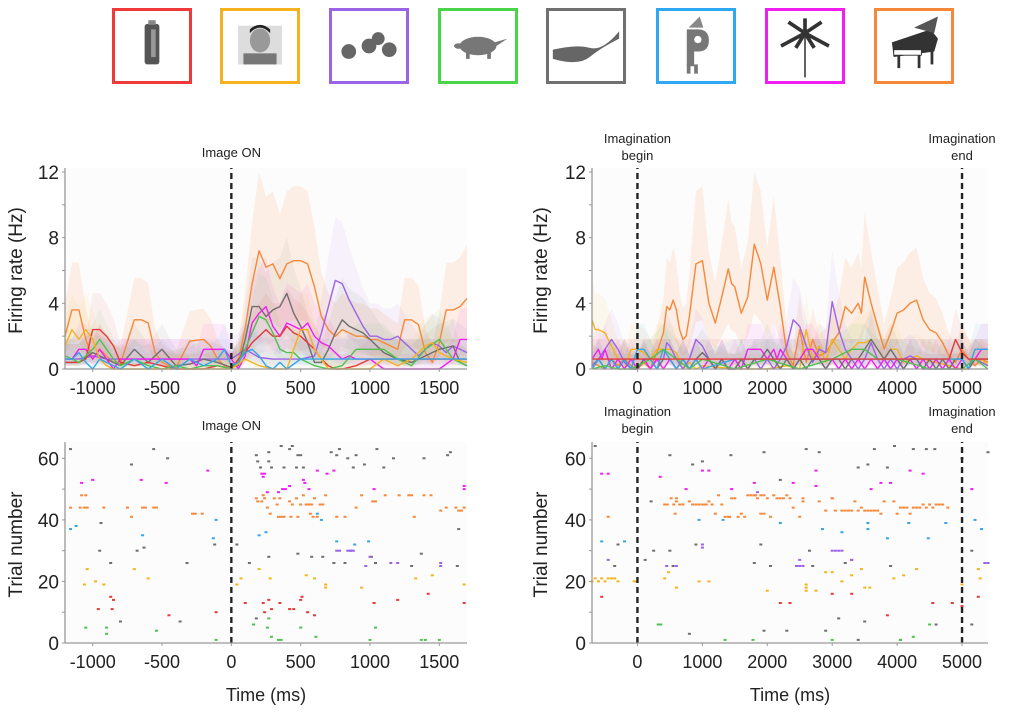 The height and width of the screenshot is (717, 1024). Describe the element at coordinates (231, 152) in the screenshot. I see `event-annotation-label: Image ON` at that location.